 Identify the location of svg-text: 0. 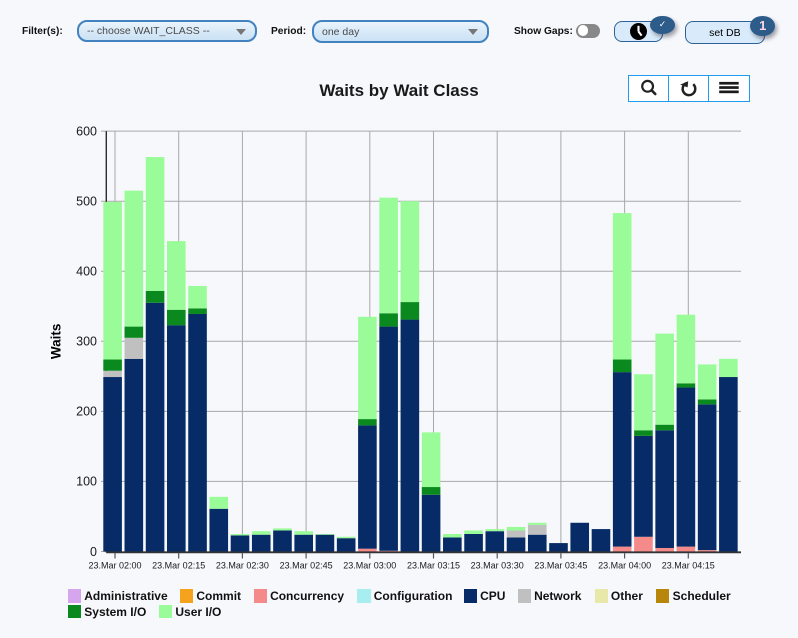
(93, 552).